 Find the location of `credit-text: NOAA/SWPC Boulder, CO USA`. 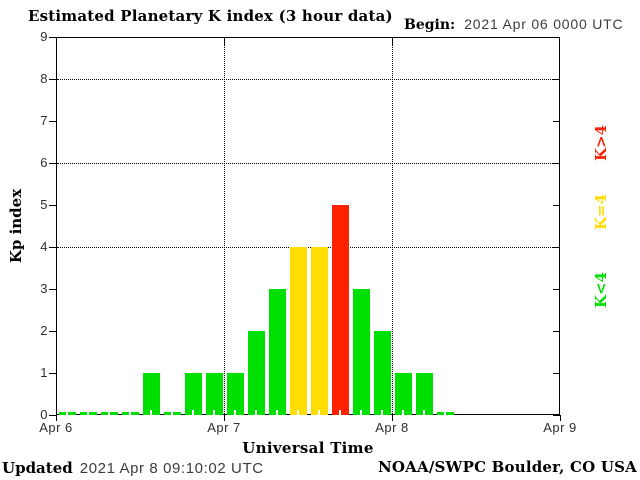

credit-text: NOAA/SWPC Boulder, CO USA is located at coordinates (507, 467).